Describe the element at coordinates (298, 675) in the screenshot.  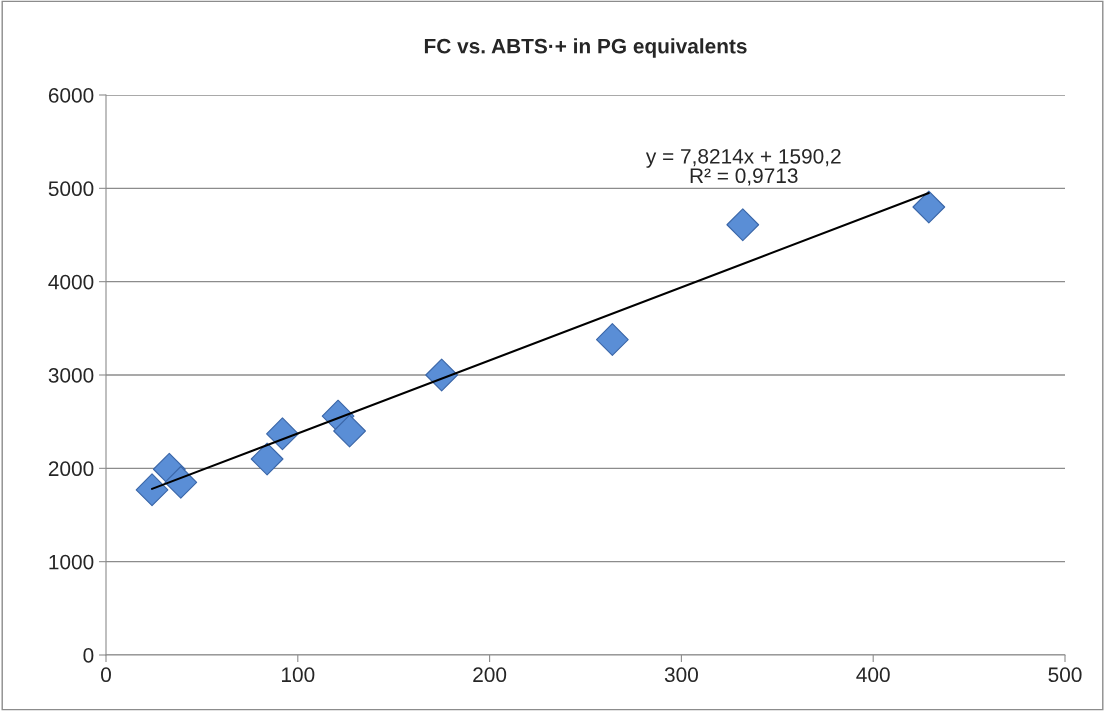
I see `x-tick-label: 100` at that location.